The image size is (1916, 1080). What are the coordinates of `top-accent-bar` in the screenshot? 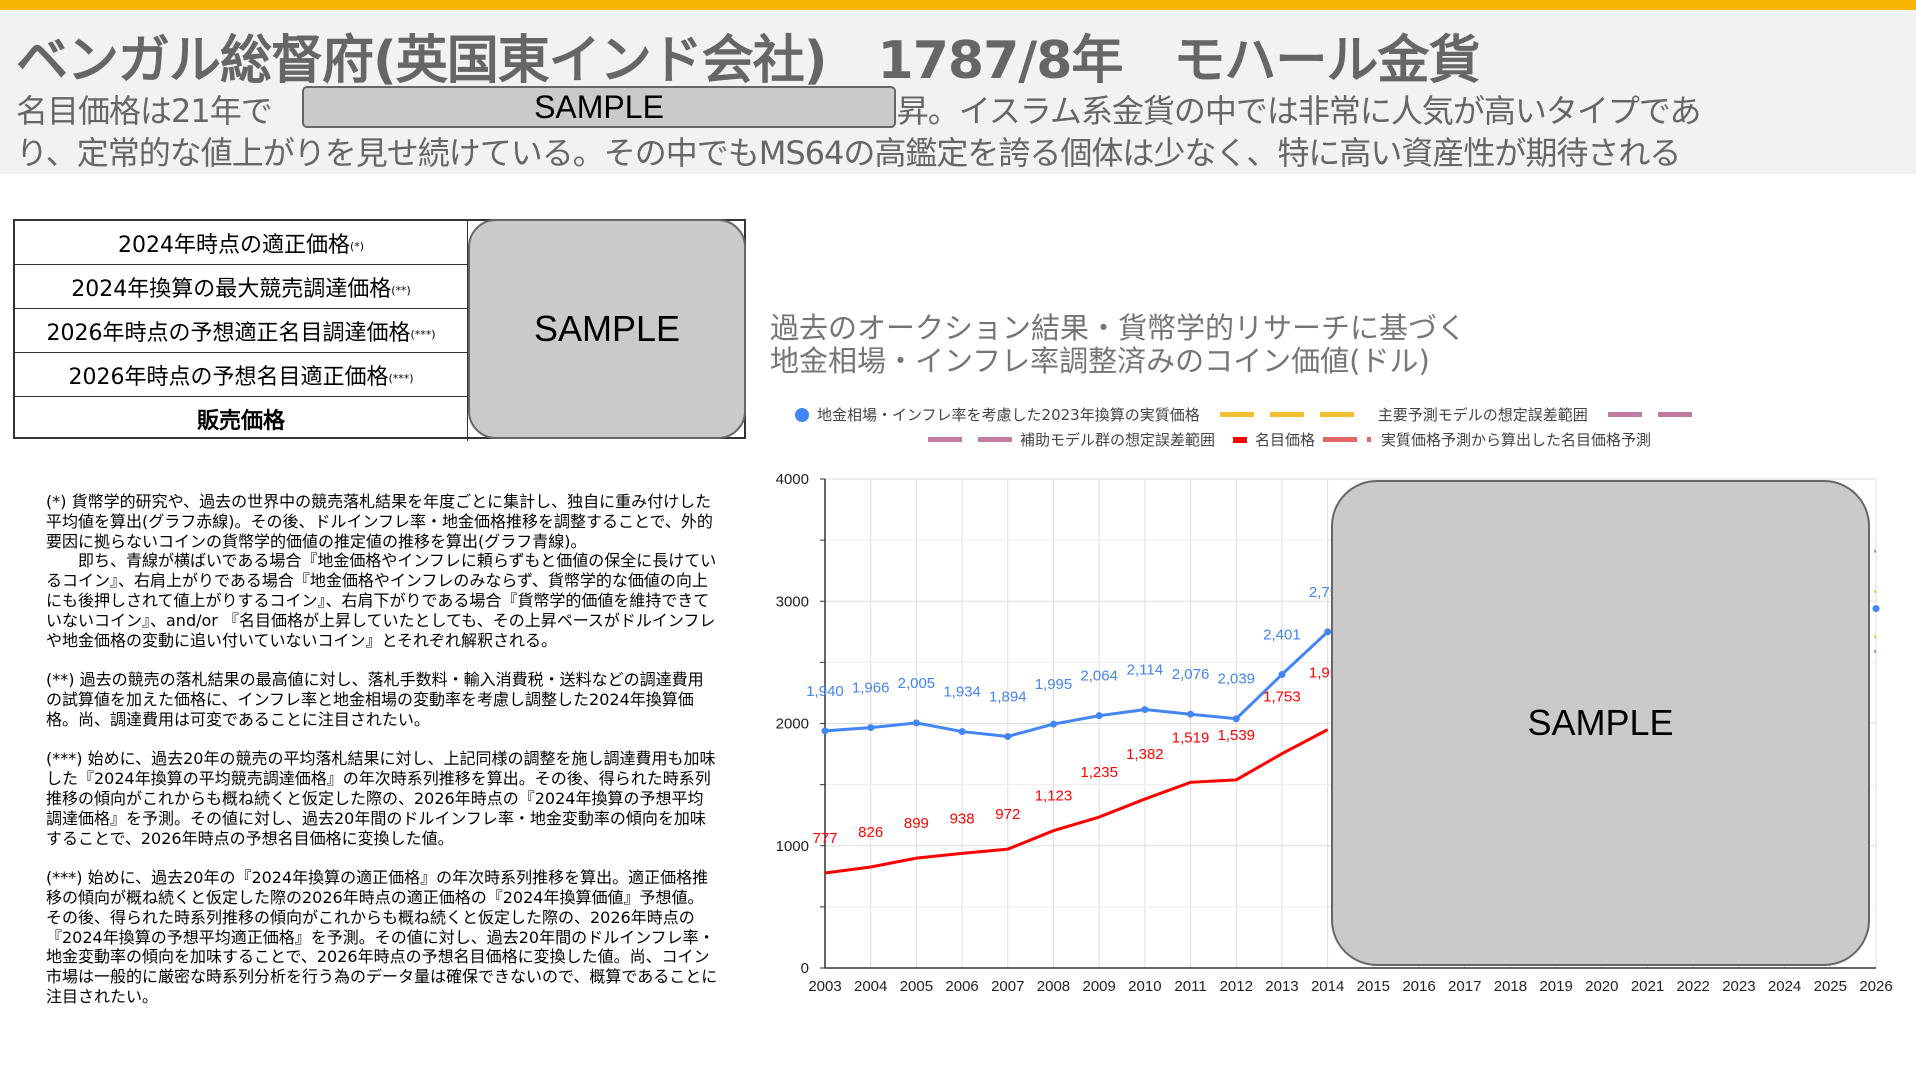 It's located at (958, 5).